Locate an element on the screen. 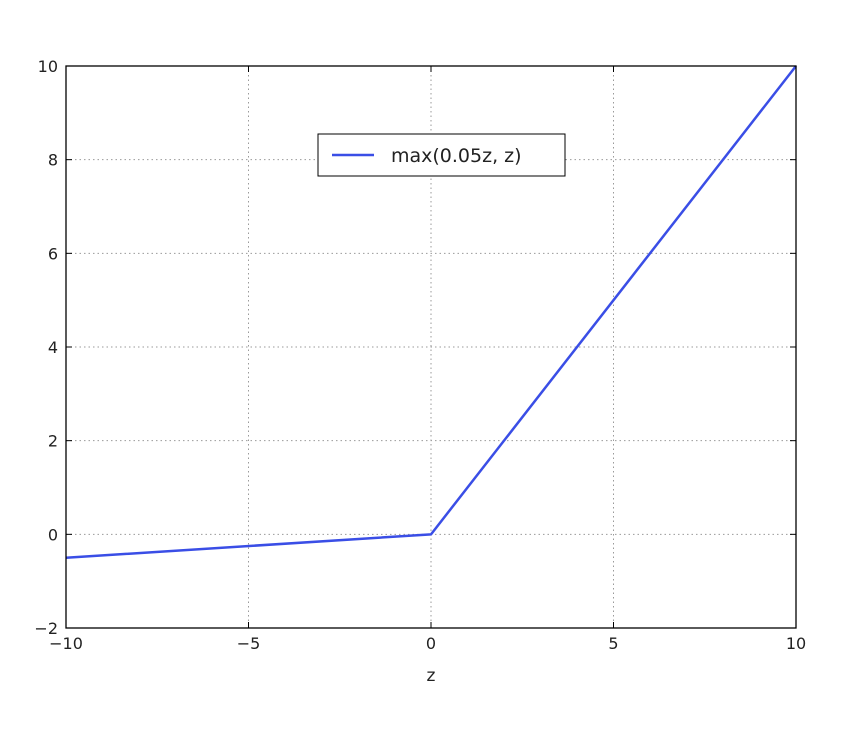 The height and width of the screenshot is (737, 867). x-axis-label: z is located at coordinates (431, 676).